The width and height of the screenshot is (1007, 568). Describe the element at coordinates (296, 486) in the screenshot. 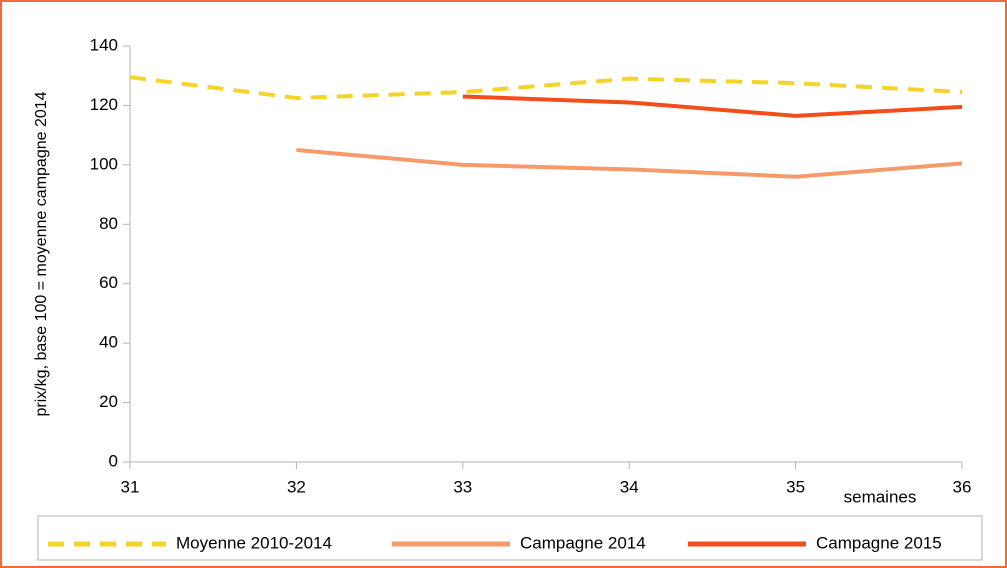

I see `x-tick-label: 32` at that location.